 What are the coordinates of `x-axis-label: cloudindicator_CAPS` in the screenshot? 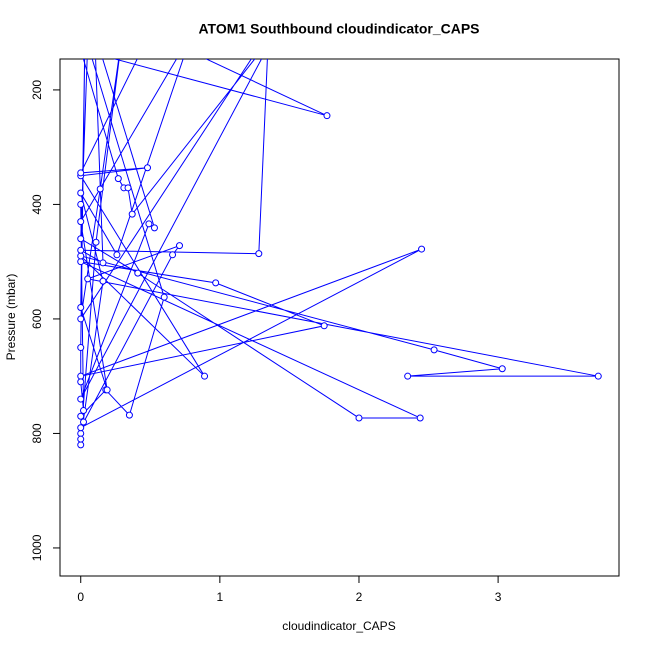 It's located at (338, 626).